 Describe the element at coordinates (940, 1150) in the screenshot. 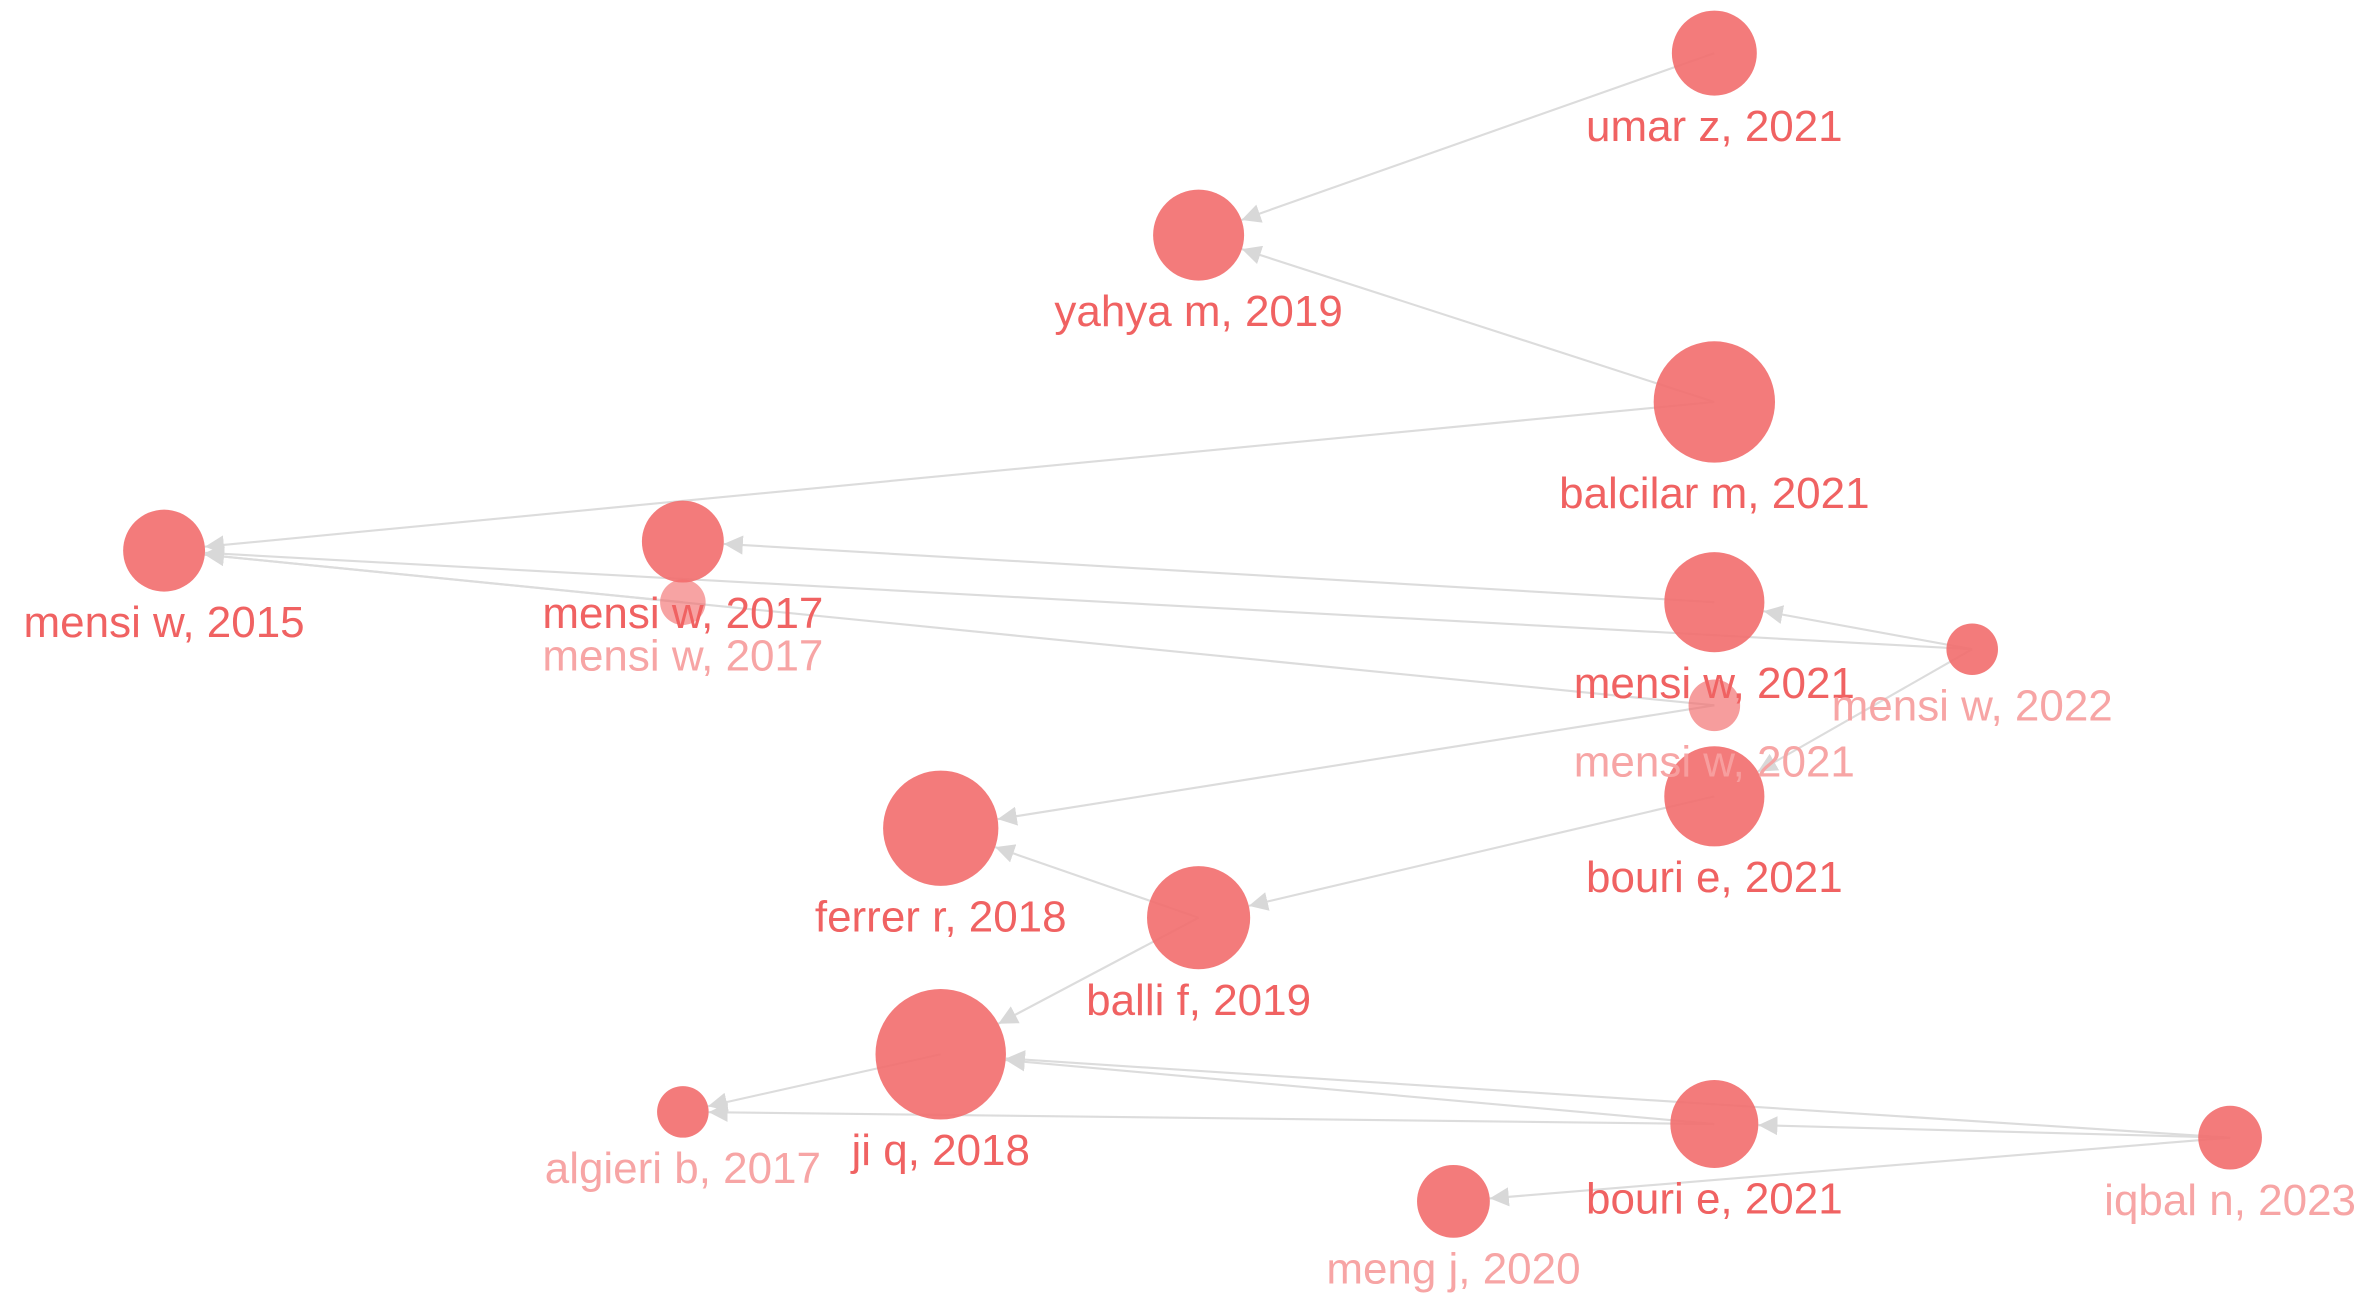

I see `node-label: ji q, 2018` at that location.